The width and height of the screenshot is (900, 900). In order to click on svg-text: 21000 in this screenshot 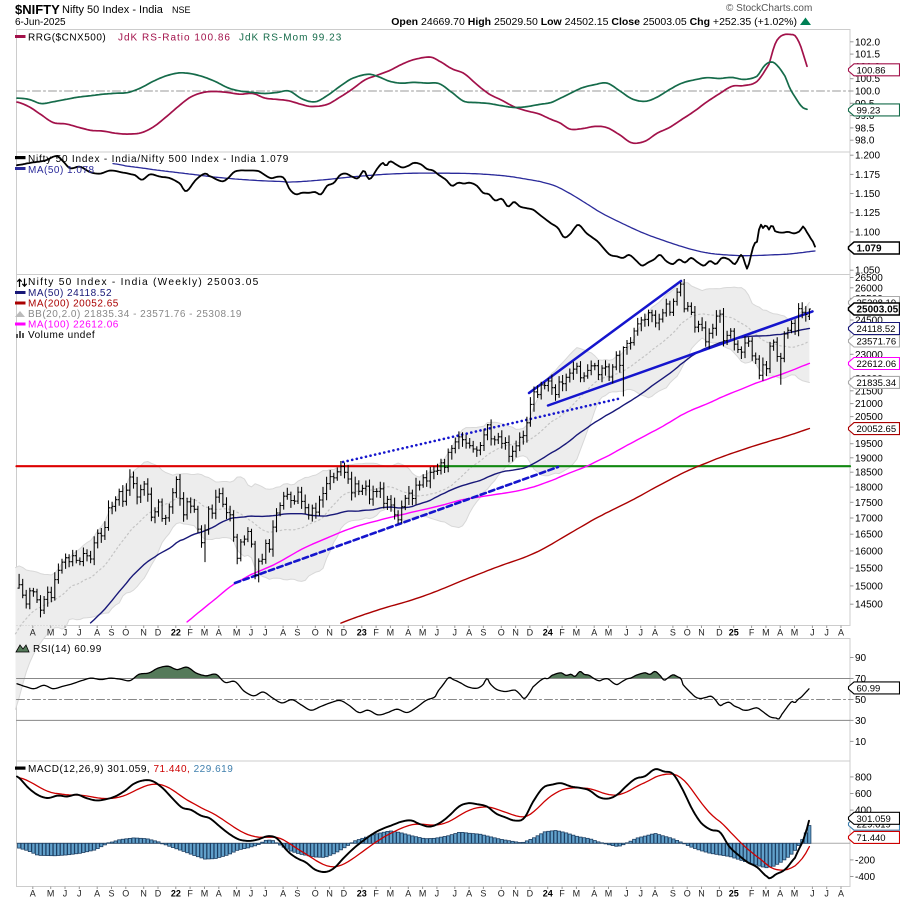, I will do `click(869, 404)`.